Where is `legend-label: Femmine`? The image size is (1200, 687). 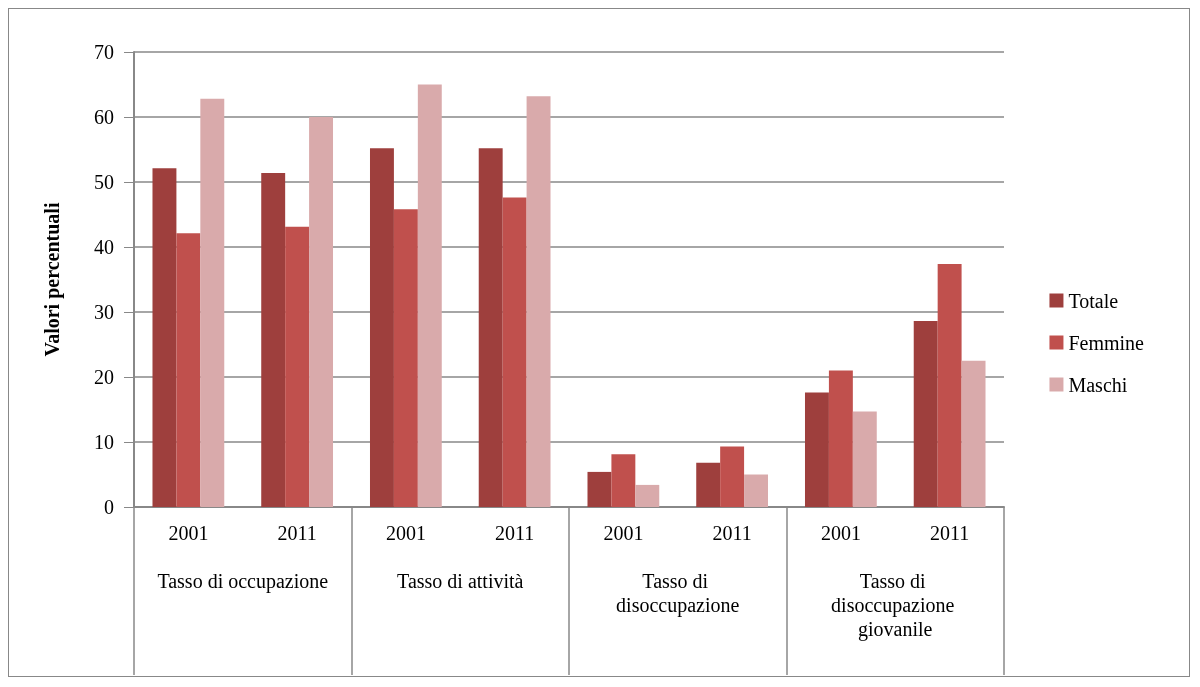 legend-label: Femmine is located at coordinates (1106, 342).